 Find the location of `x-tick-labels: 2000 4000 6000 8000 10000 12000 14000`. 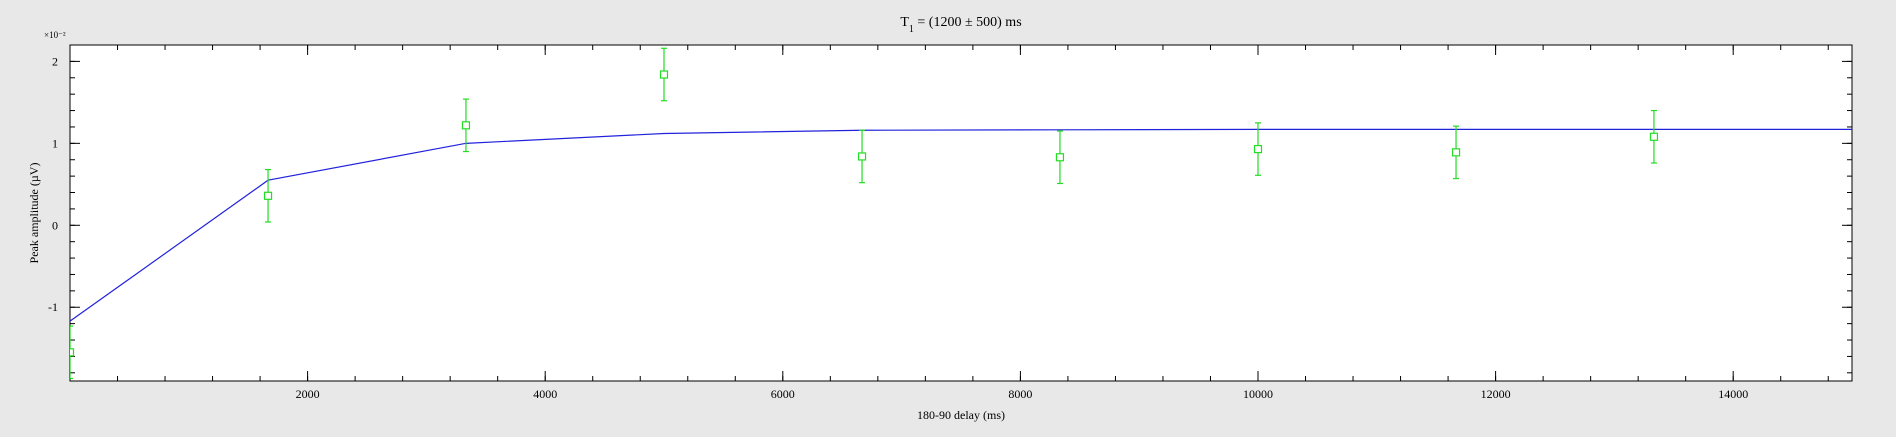

x-tick-labels: 2000 4000 6000 8000 10000 12000 14000 is located at coordinates (1022, 394).